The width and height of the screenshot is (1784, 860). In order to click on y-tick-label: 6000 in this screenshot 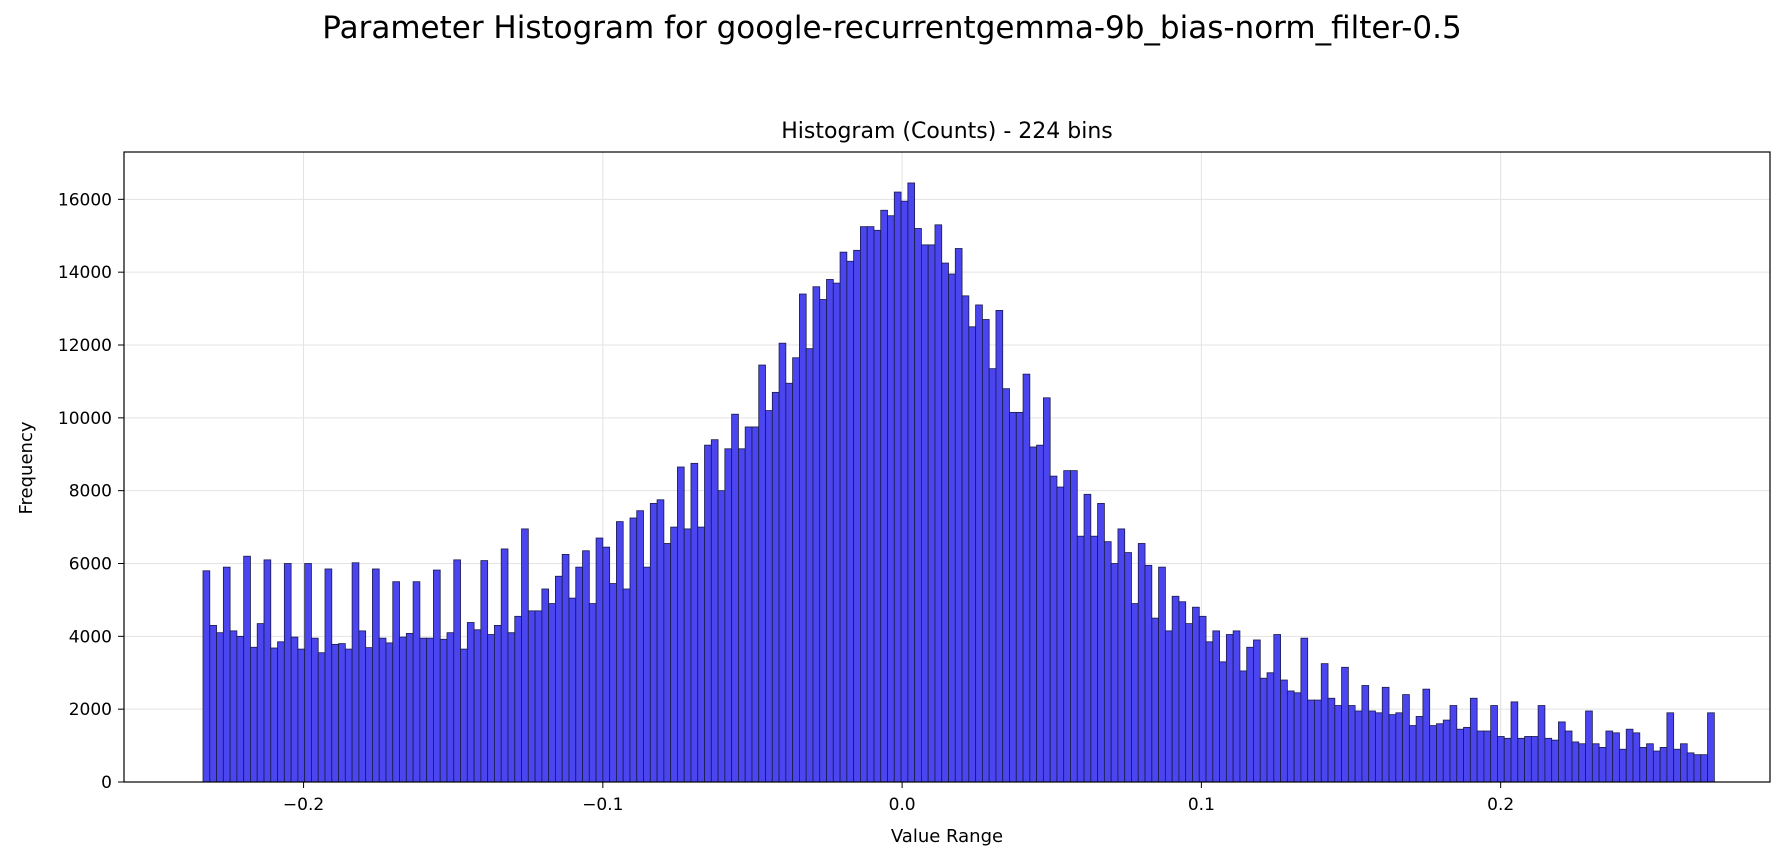, I will do `click(90, 565)`.